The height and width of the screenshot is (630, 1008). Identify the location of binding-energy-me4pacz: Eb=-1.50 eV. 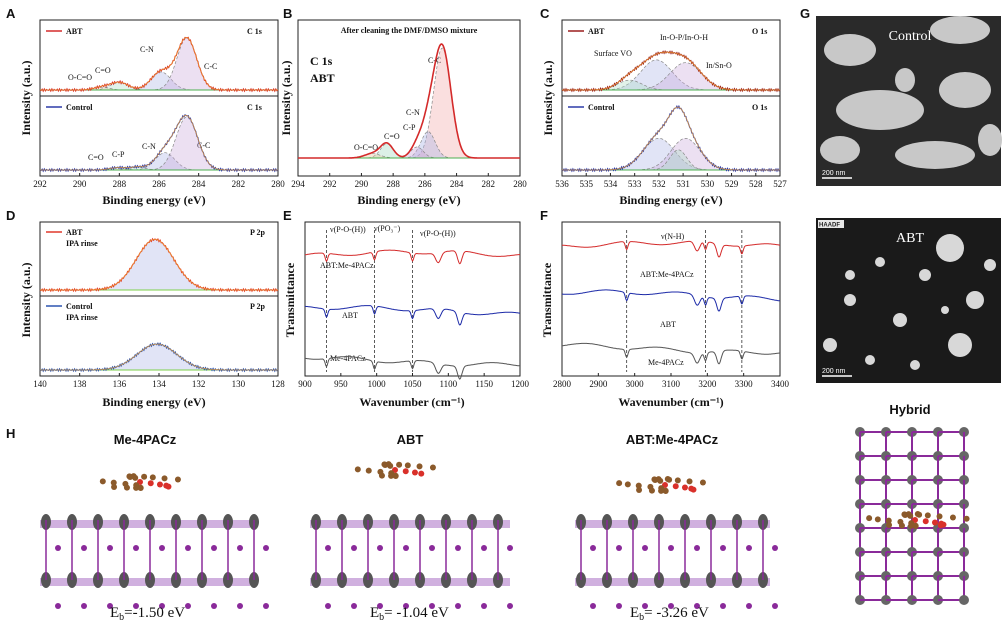
(147, 614).